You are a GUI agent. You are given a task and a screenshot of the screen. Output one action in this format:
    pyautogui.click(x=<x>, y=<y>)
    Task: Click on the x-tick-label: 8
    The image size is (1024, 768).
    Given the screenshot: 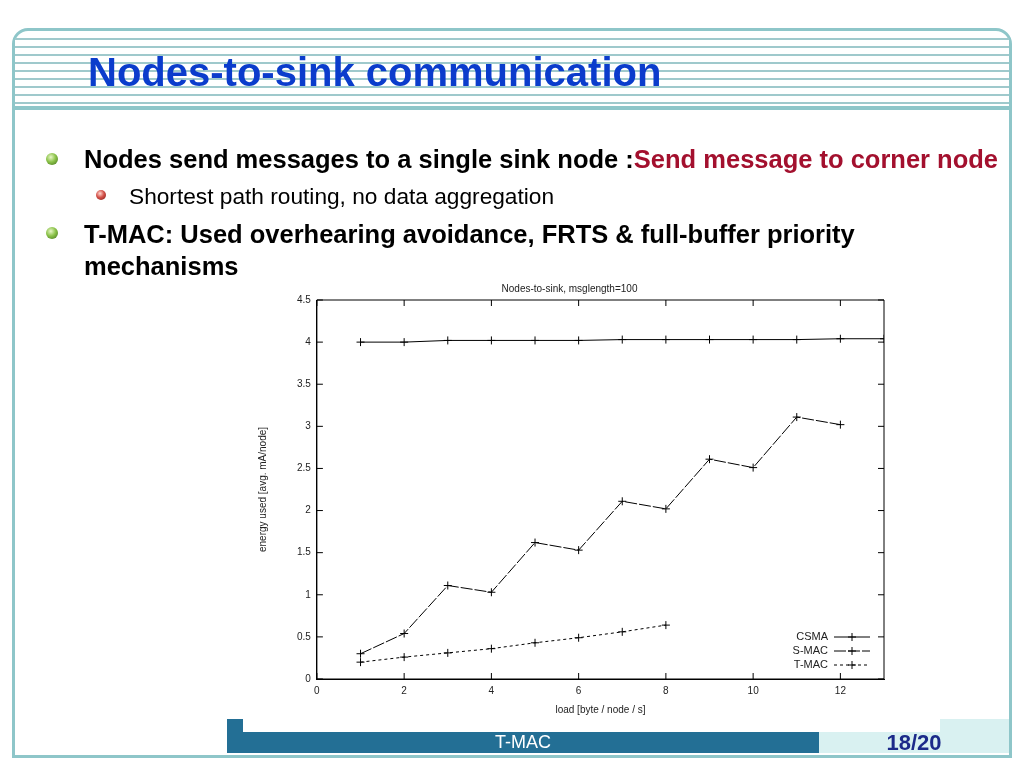 What is the action you would take?
    pyautogui.click(x=666, y=690)
    